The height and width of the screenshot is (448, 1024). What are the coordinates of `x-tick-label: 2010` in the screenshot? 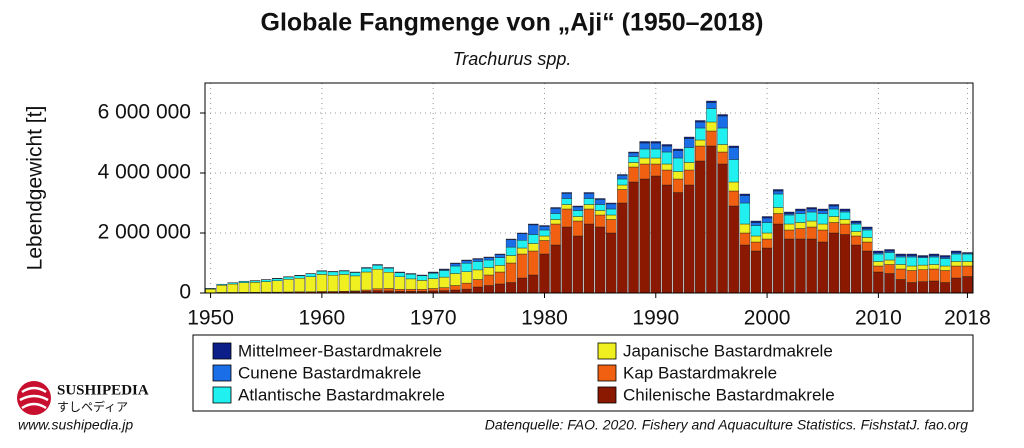 It's located at (878, 318).